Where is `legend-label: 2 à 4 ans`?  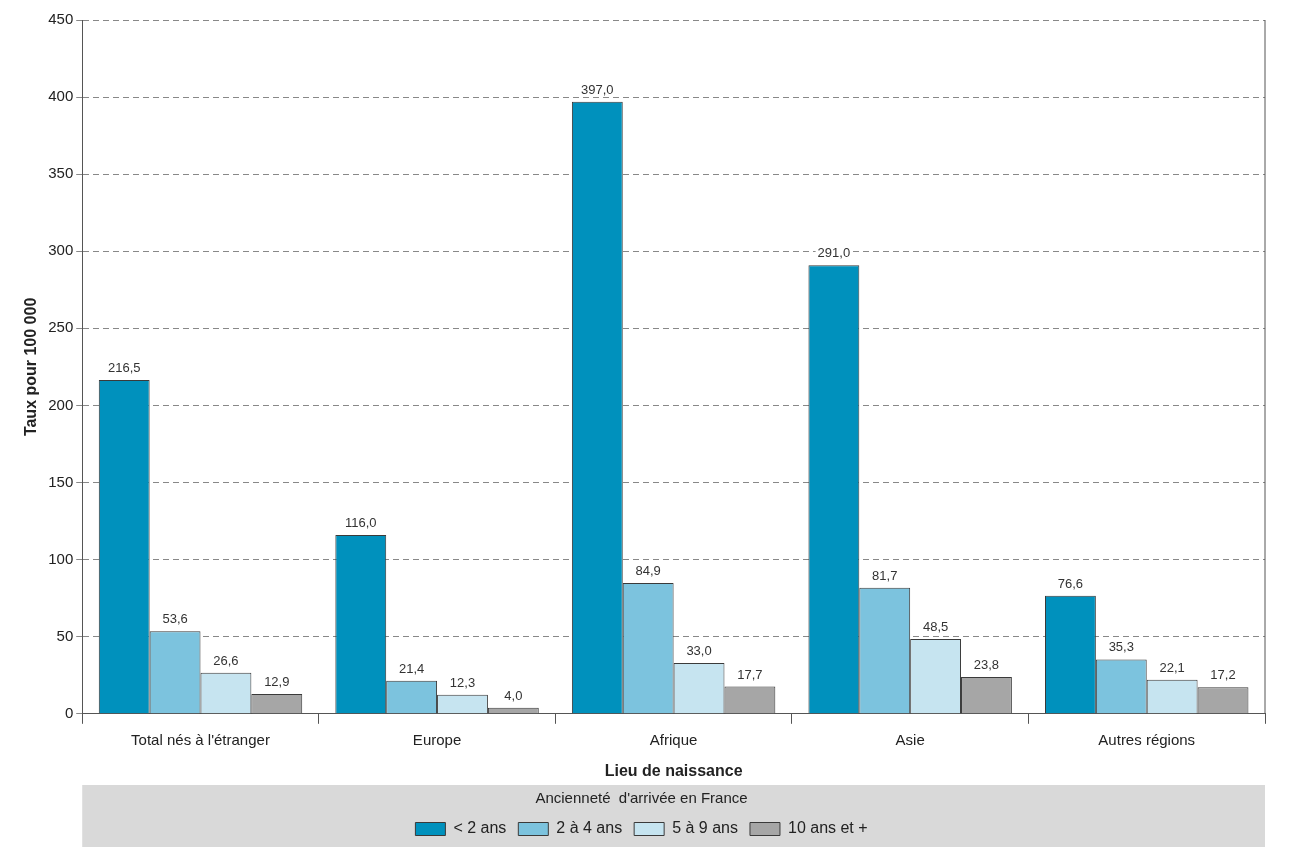
legend-label: 2 à 4 ans is located at coordinates (589, 828).